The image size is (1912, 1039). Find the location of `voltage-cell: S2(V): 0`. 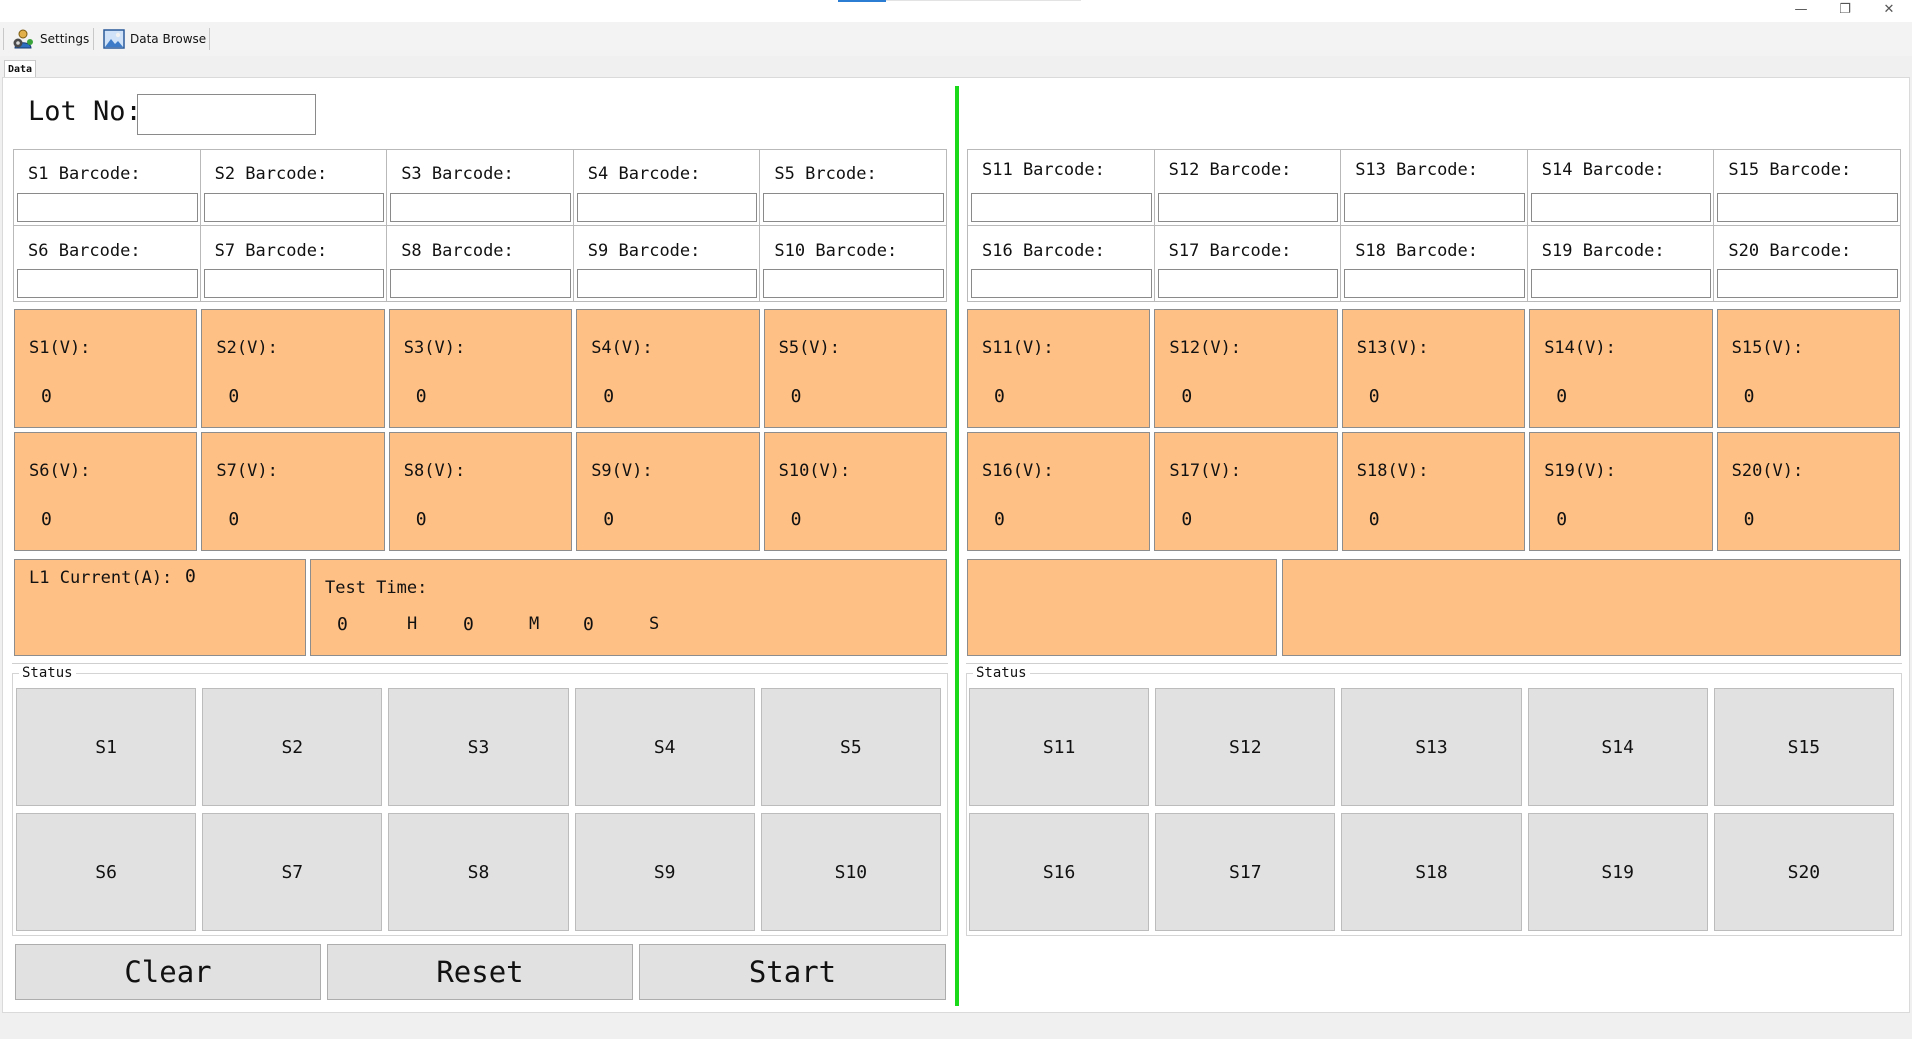

voltage-cell: S2(V): 0 is located at coordinates (293, 368).